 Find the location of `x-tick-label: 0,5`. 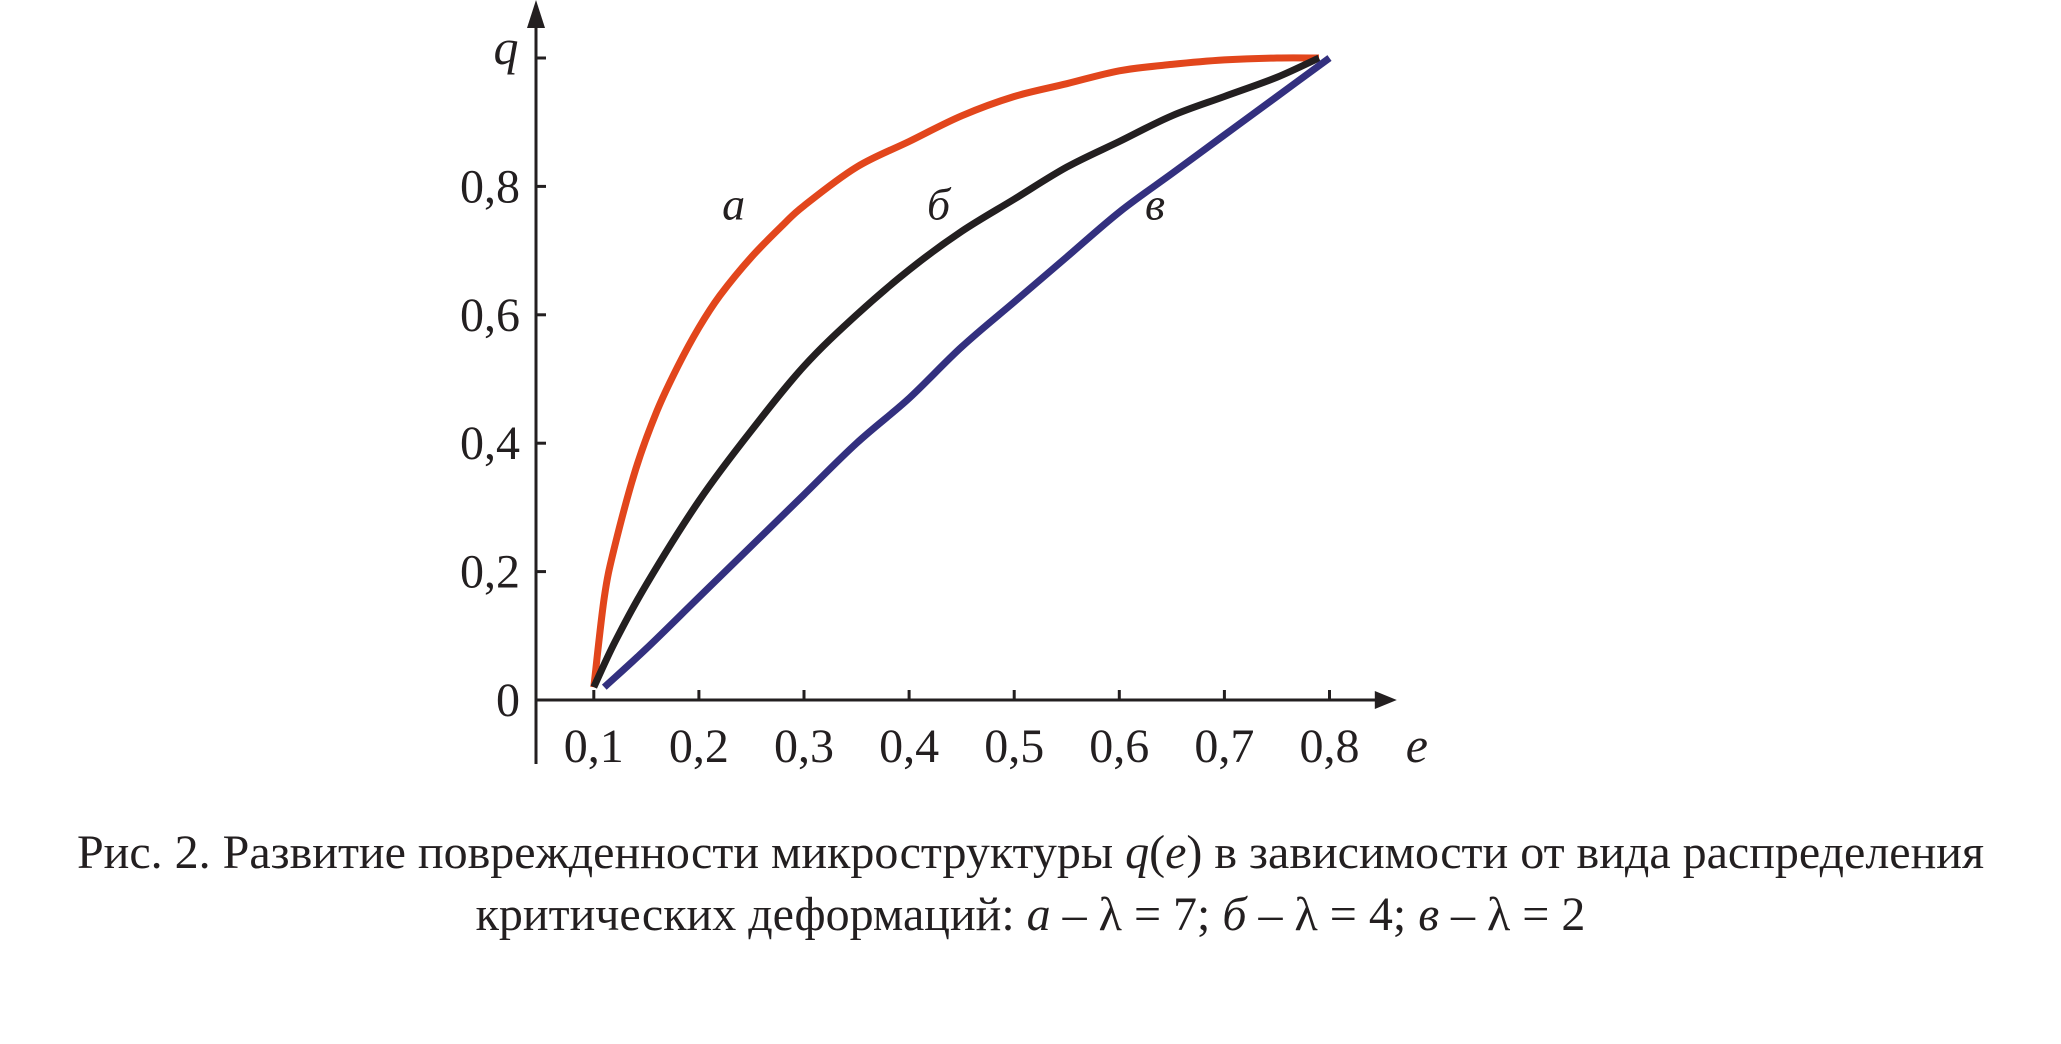

x-tick-label: 0,5 is located at coordinates (1014, 746).